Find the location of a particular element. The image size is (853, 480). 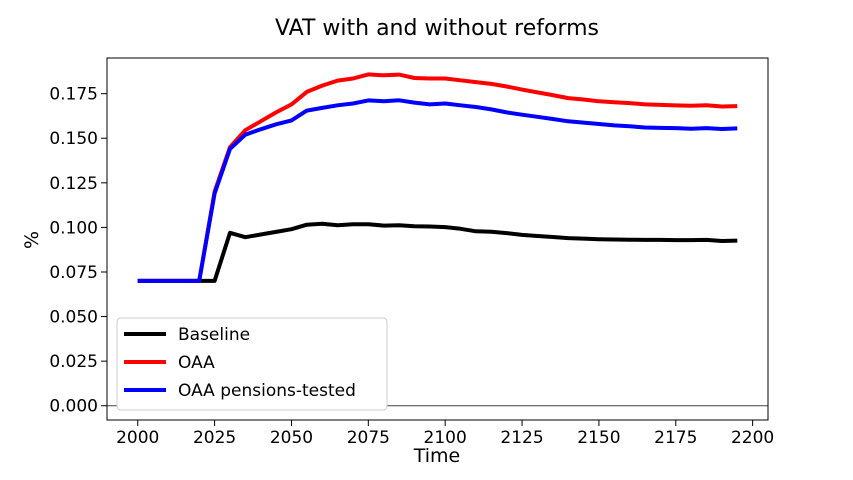

legend-box is located at coordinates (252, 364).